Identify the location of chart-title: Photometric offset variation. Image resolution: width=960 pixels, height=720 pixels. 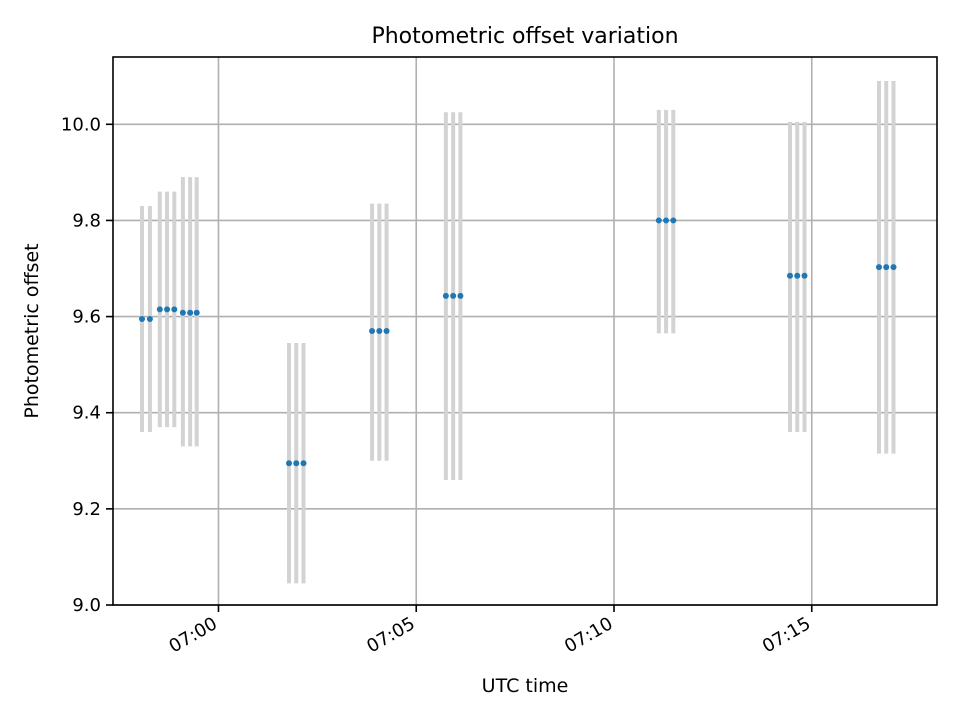
(524, 36).